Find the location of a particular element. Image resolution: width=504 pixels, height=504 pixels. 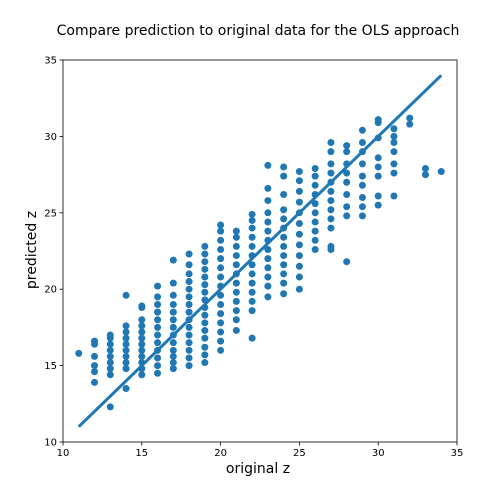

x-tick-label: 20 is located at coordinates (220, 453).